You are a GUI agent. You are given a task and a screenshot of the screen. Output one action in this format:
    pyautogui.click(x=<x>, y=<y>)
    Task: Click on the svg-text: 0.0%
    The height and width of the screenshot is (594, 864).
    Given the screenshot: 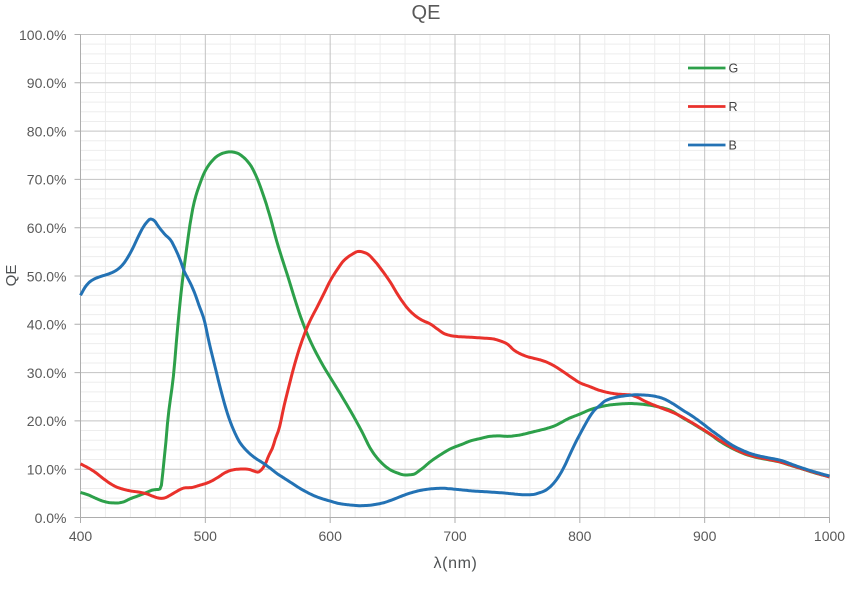 What is the action you would take?
    pyautogui.click(x=51, y=518)
    